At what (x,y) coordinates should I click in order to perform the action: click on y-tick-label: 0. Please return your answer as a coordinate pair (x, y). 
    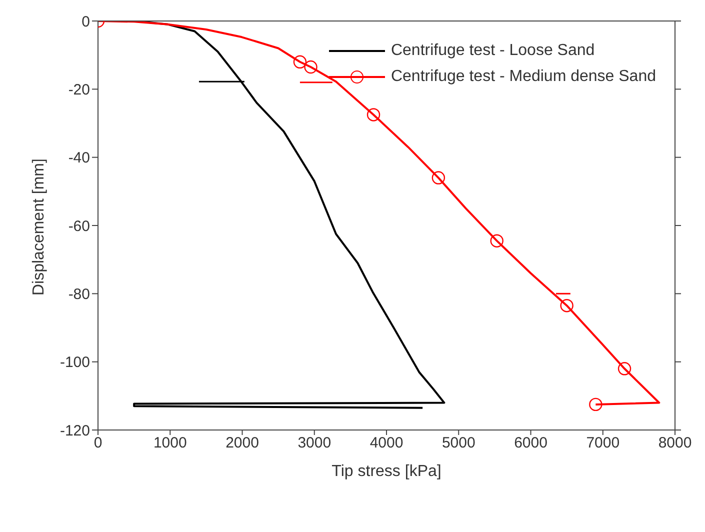
    Looking at the image, I should click on (86, 21).